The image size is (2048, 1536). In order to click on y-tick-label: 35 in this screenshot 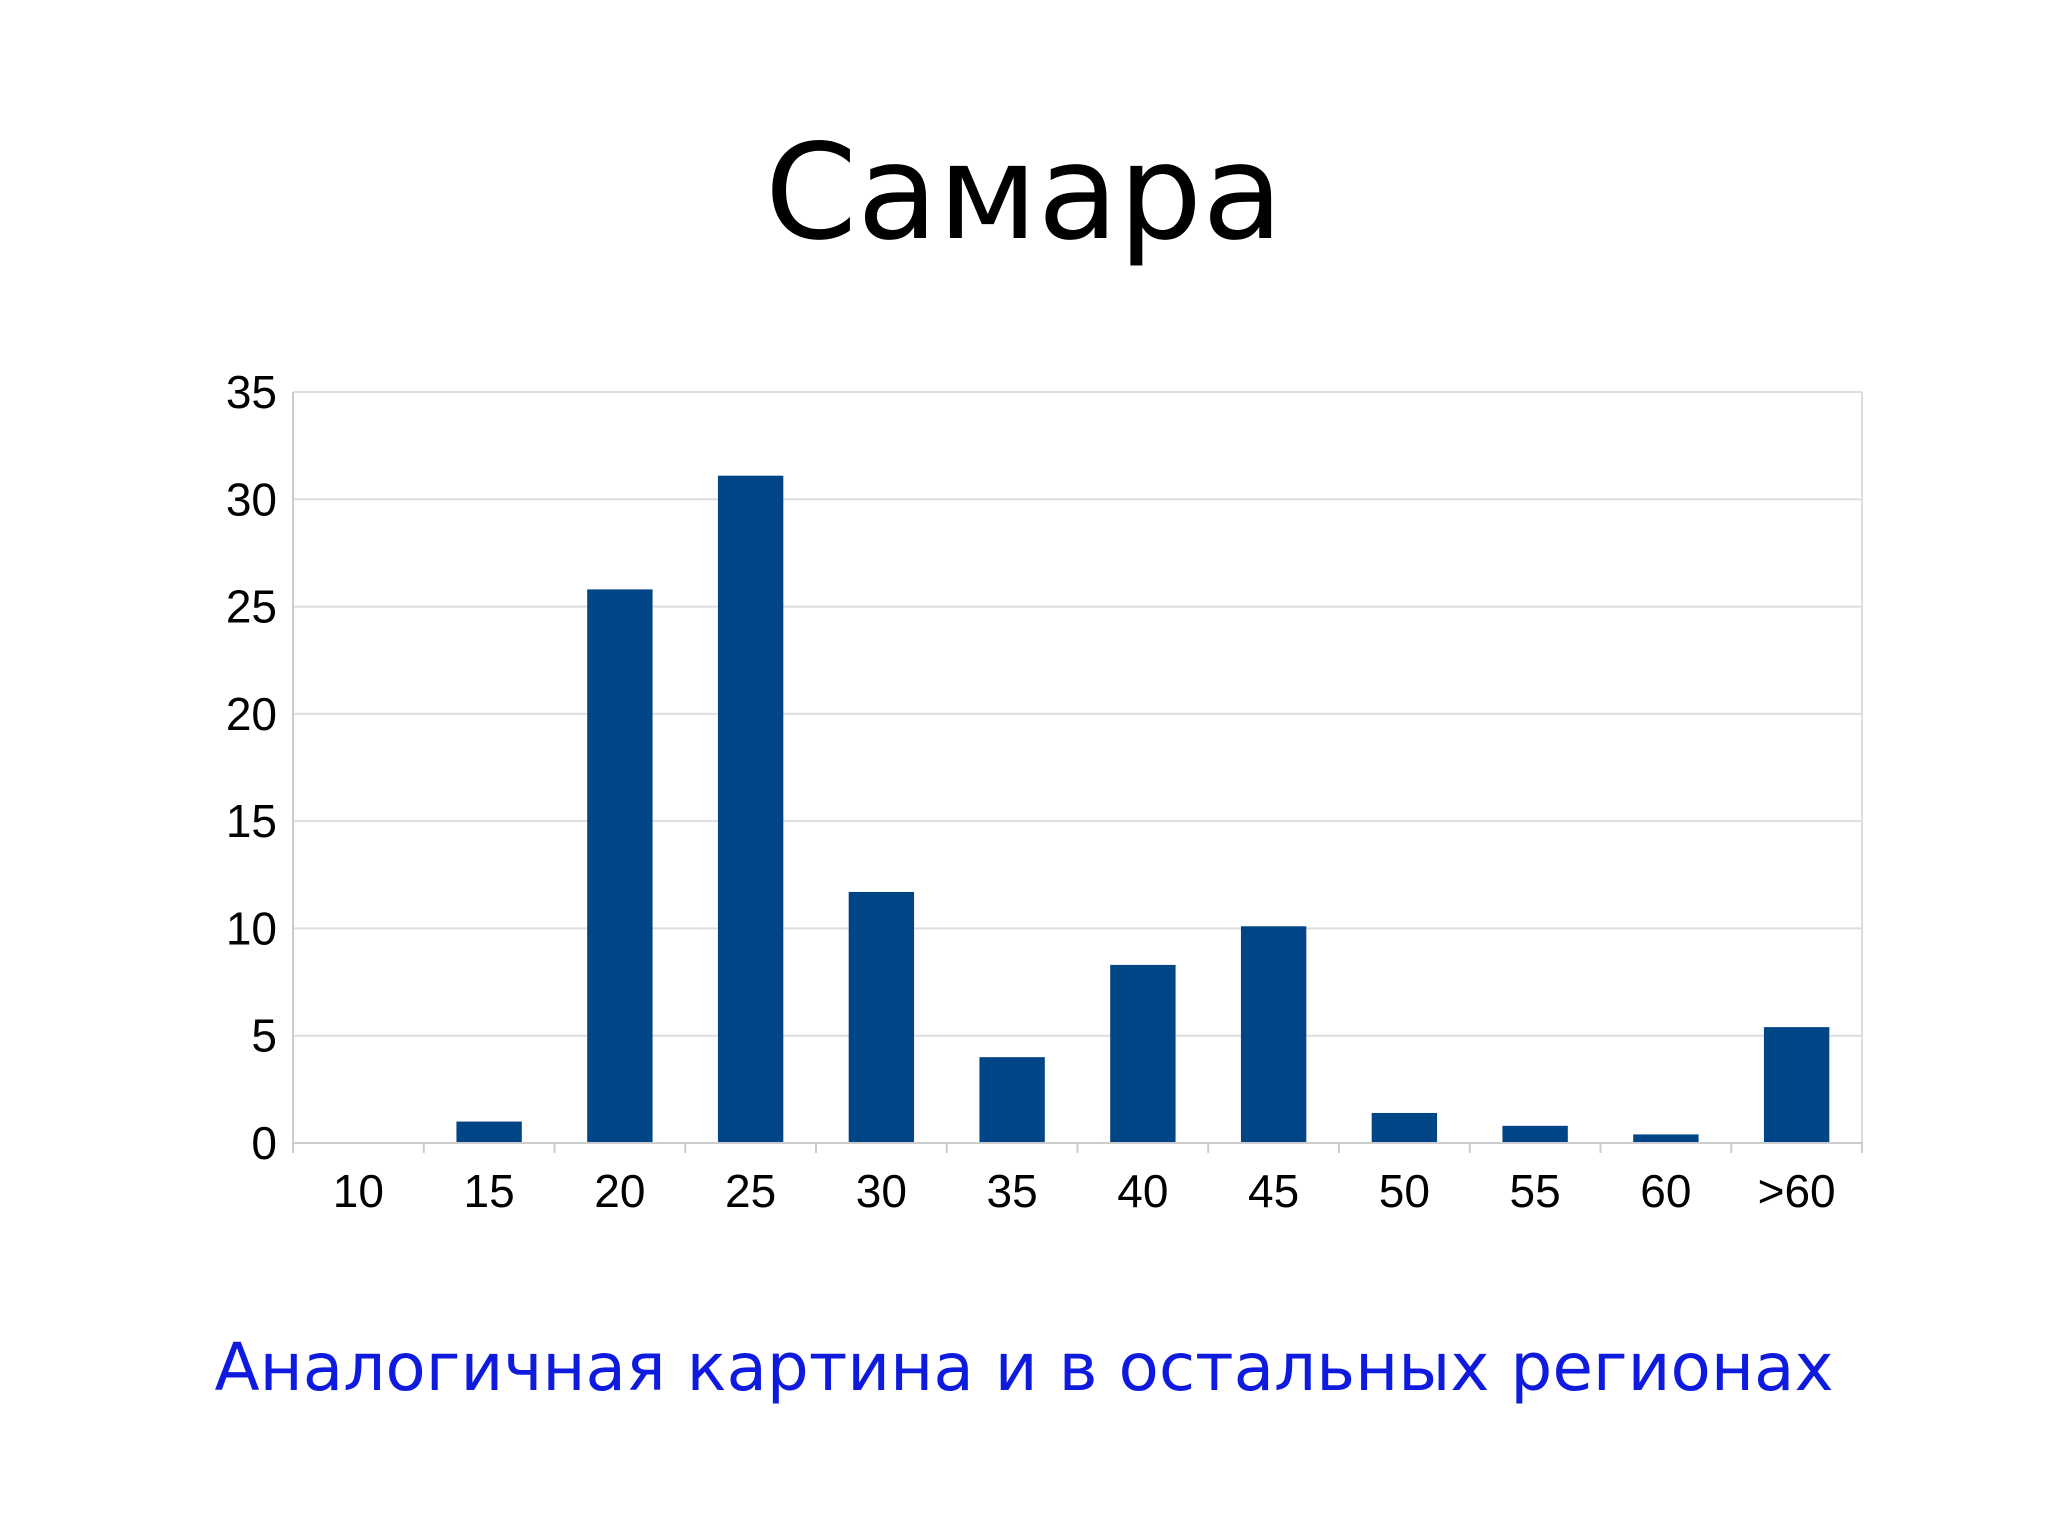, I will do `click(251, 392)`.